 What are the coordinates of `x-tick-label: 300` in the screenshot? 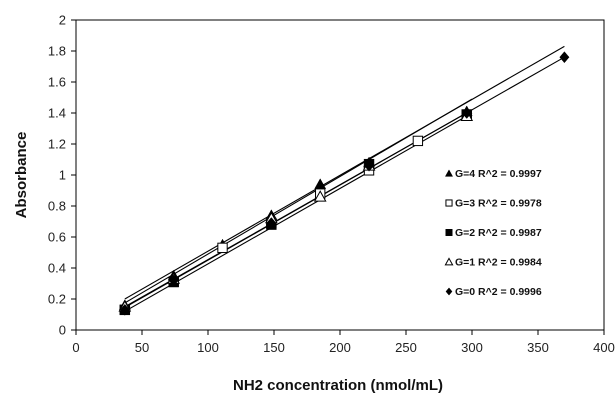 It's located at (472, 347).